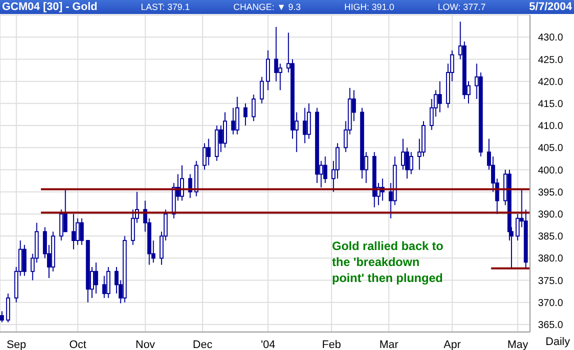 Image resolution: width=574 pixels, height=350 pixels. I want to click on text: CHANGE: ▼ 9.3, so click(267, 7).